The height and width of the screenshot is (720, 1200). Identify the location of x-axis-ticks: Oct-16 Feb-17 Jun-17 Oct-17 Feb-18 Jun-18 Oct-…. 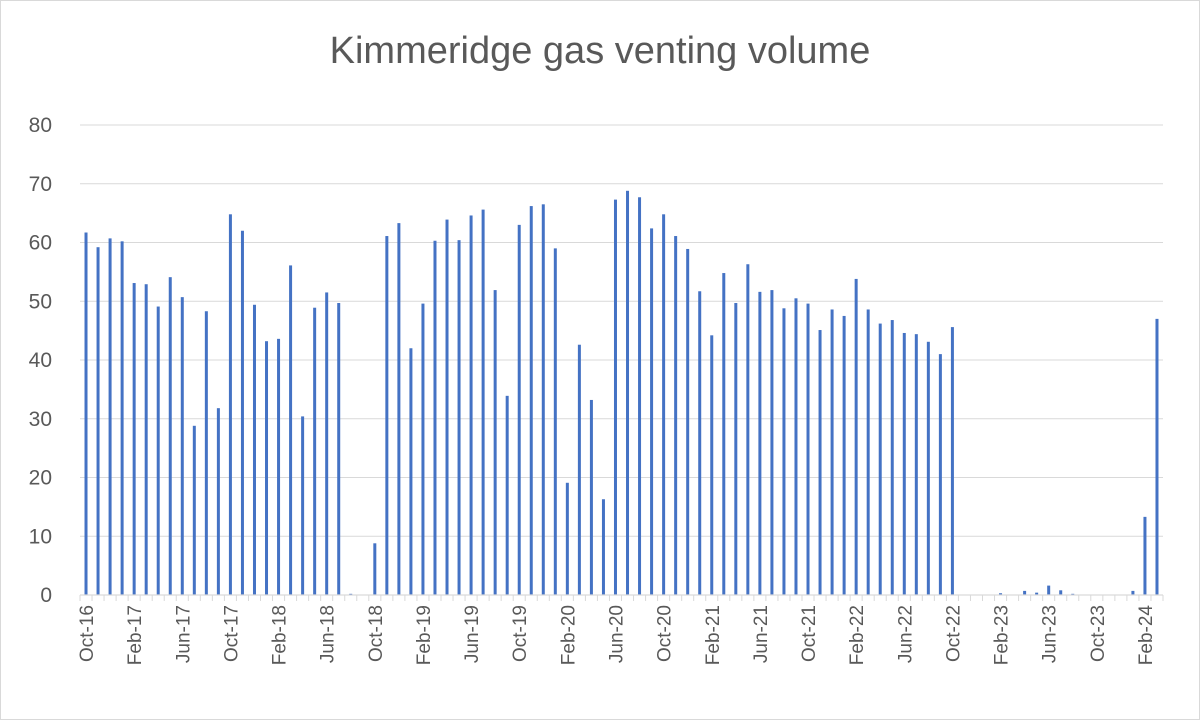
(617, 635).